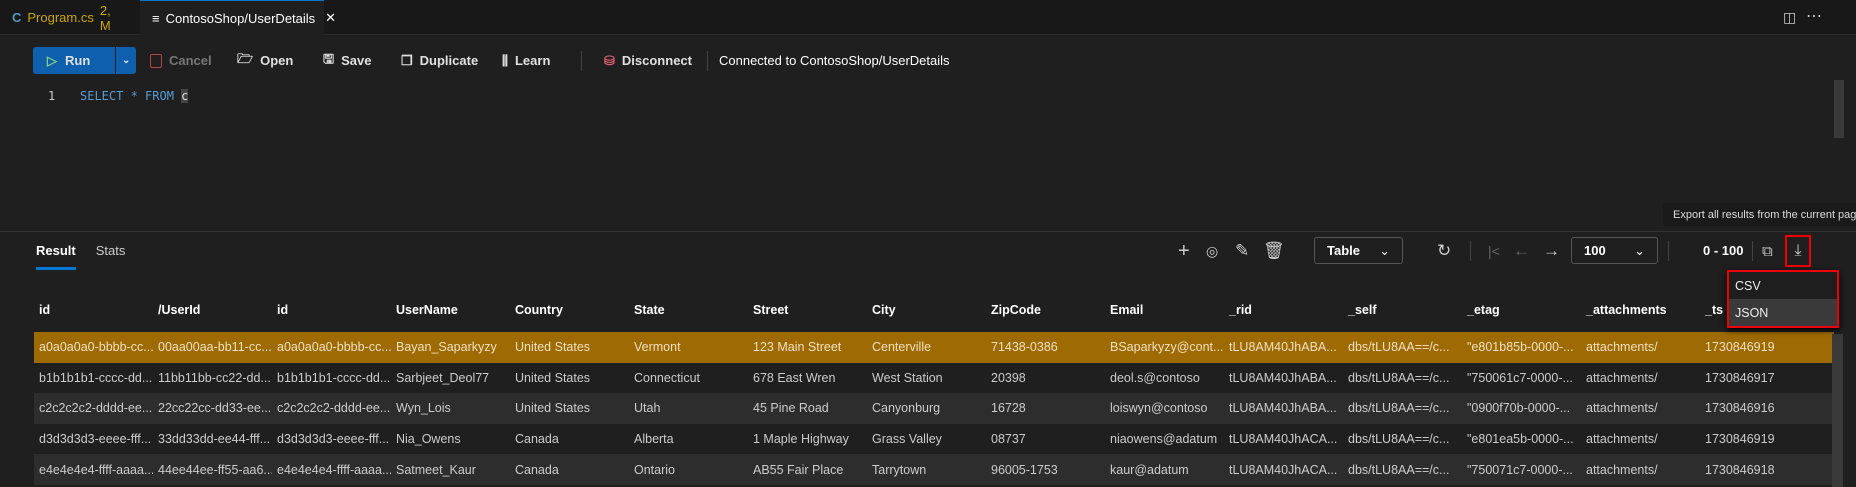 This screenshot has height=487, width=1856. I want to click on view-select: Table ⌄, so click(1358, 250).